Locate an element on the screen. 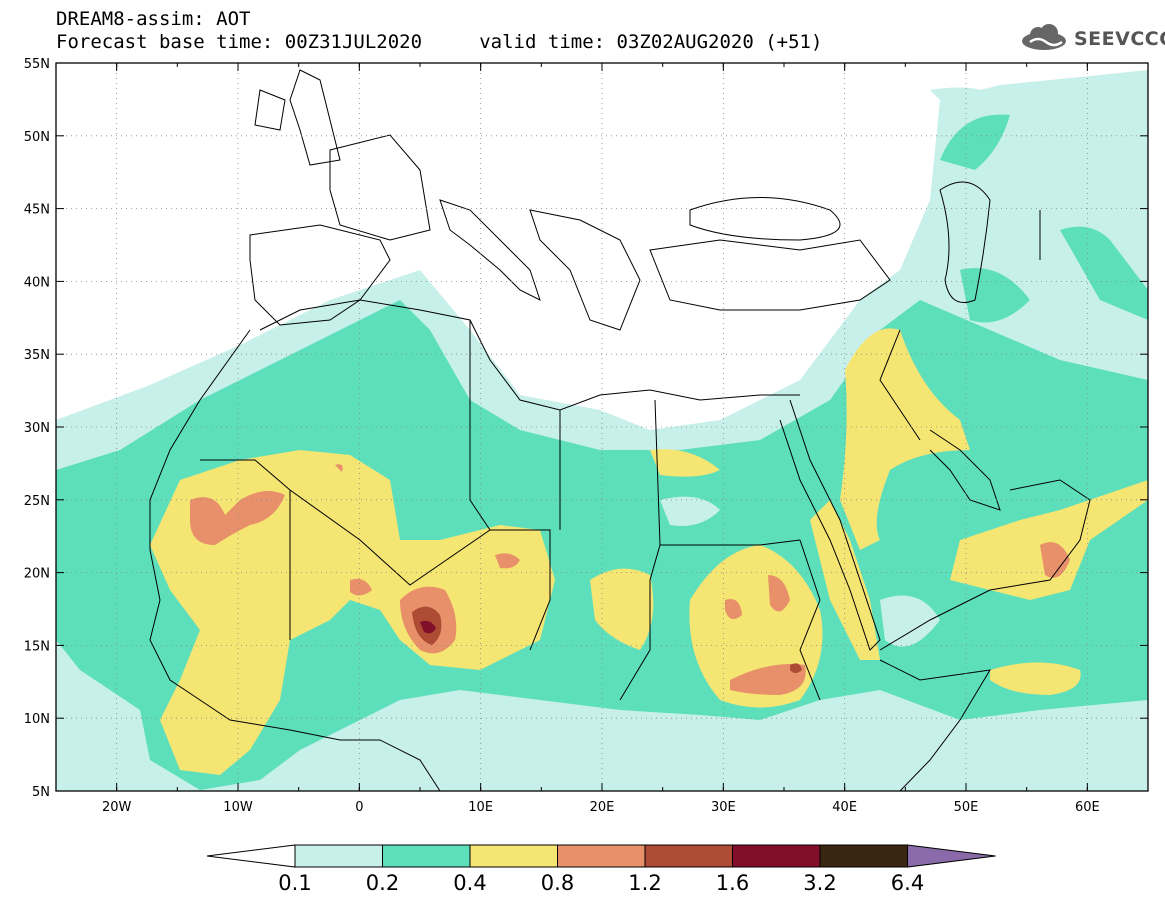 The image size is (1165, 905). colorbar-under-triangle is located at coordinates (251, 856).